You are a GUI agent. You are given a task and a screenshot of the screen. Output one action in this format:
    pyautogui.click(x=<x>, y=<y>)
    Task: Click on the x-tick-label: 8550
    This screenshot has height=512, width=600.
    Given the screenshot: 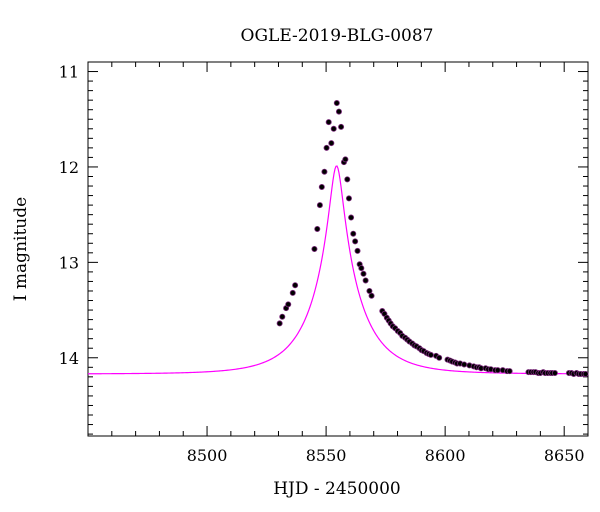 What is the action you would take?
    pyautogui.click(x=326, y=455)
    